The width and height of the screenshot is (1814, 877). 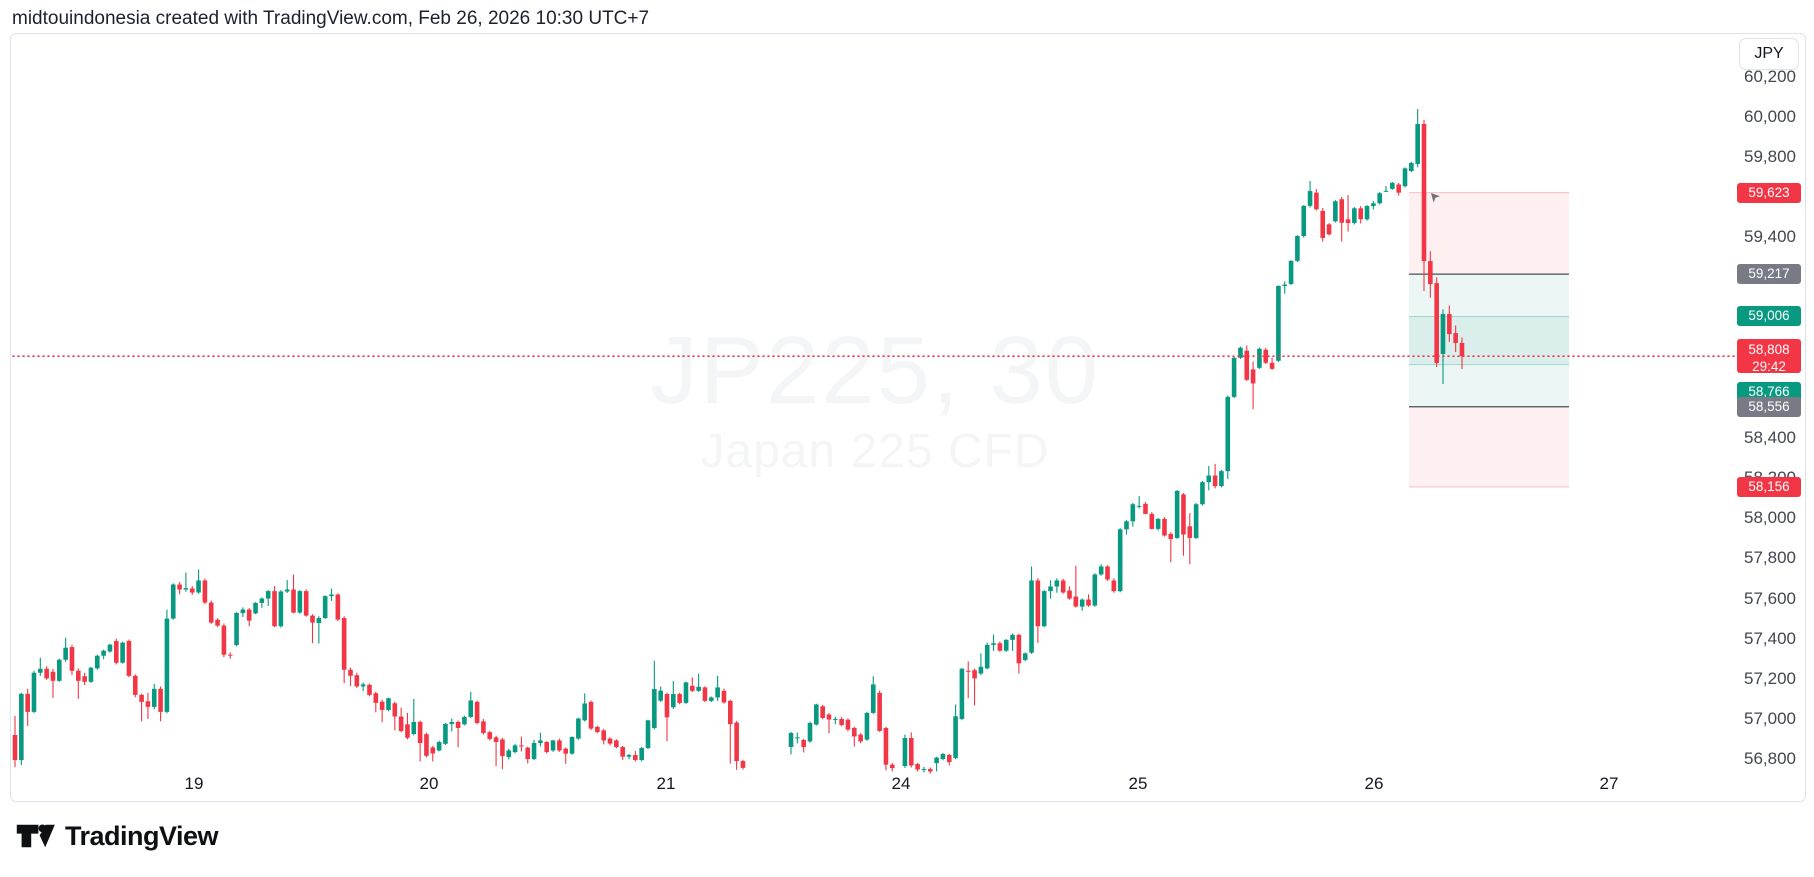 What do you see at coordinates (1769, 356) in the screenshot?
I see `price-badge: 58,808 29:42` at bounding box center [1769, 356].